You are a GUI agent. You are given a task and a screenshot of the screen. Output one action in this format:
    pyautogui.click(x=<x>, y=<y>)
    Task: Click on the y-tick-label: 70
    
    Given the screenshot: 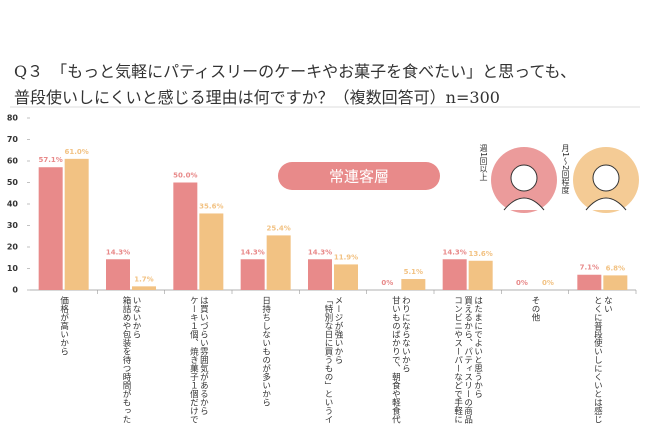 What is the action you would take?
    pyautogui.click(x=13, y=139)
    